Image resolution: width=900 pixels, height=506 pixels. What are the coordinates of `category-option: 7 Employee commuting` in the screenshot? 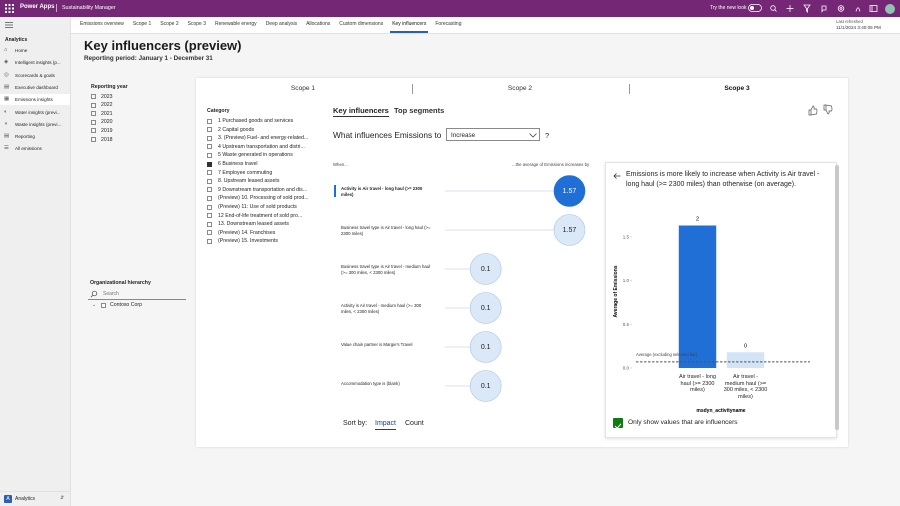 It's located at (245, 173).